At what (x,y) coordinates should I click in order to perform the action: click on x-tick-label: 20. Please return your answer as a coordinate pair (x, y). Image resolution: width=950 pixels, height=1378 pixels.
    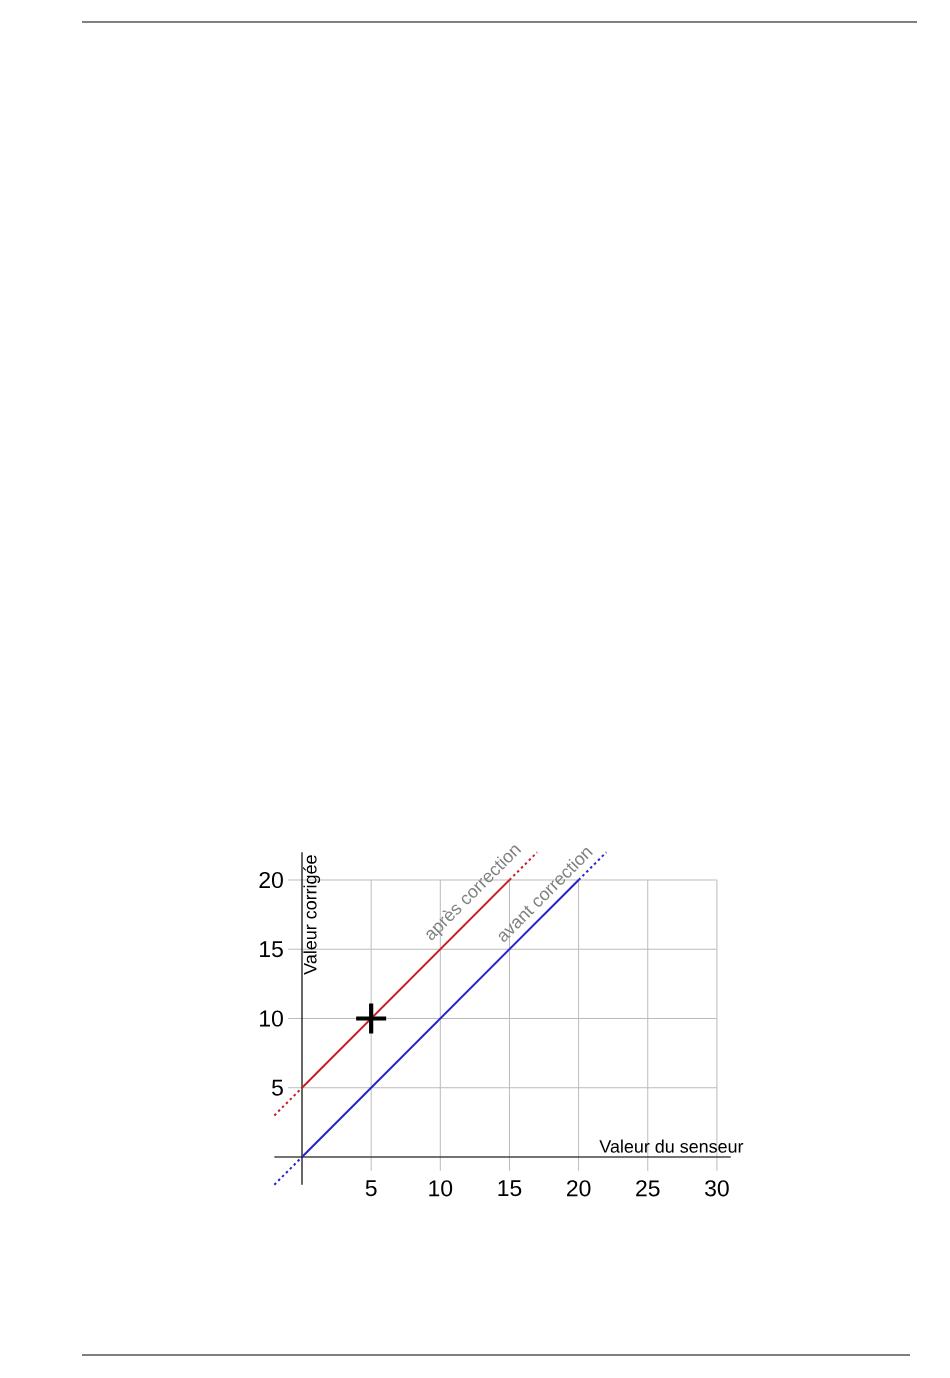
    Looking at the image, I should click on (579, 1188).